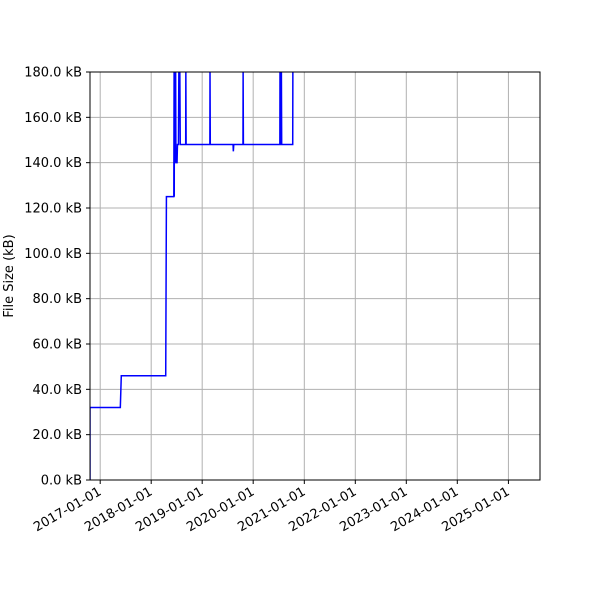 This screenshot has width=600, height=600. I want to click on y-tick-label: 80.0 kB, so click(57, 299).